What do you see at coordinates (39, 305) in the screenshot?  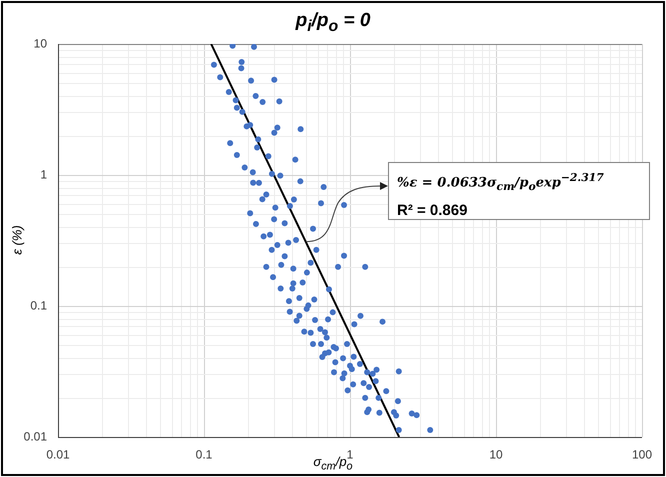 I see `y-tick-label: 0.1` at bounding box center [39, 305].